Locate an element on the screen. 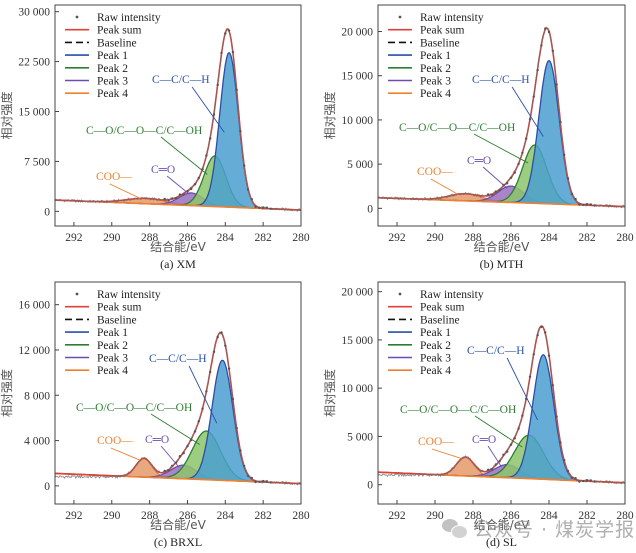 This screenshot has width=636, height=553. y-tick-label: 20 000 is located at coordinates (357, 293).